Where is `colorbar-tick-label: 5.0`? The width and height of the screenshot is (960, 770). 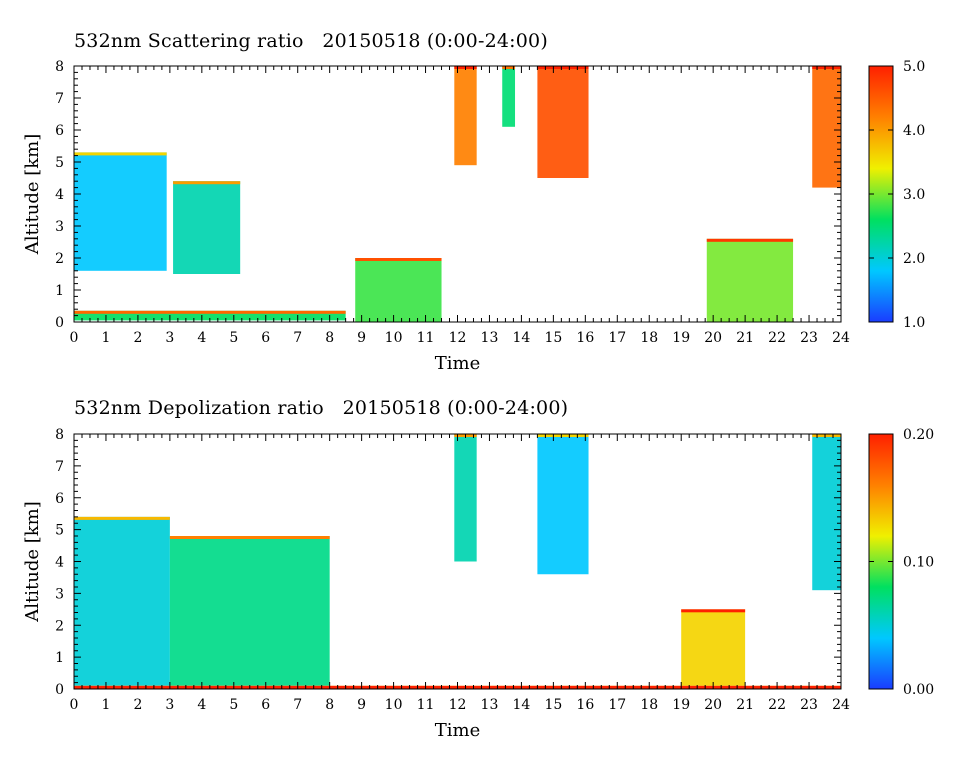
colorbar-tick-label: 5.0 is located at coordinates (914, 67).